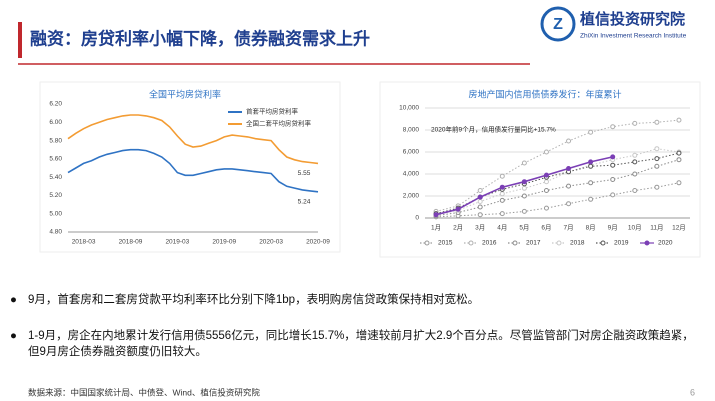 The height and width of the screenshot is (401, 715). I want to click on chart-title: 房地产国内信用债债券发行：年度累计, so click(544, 93).